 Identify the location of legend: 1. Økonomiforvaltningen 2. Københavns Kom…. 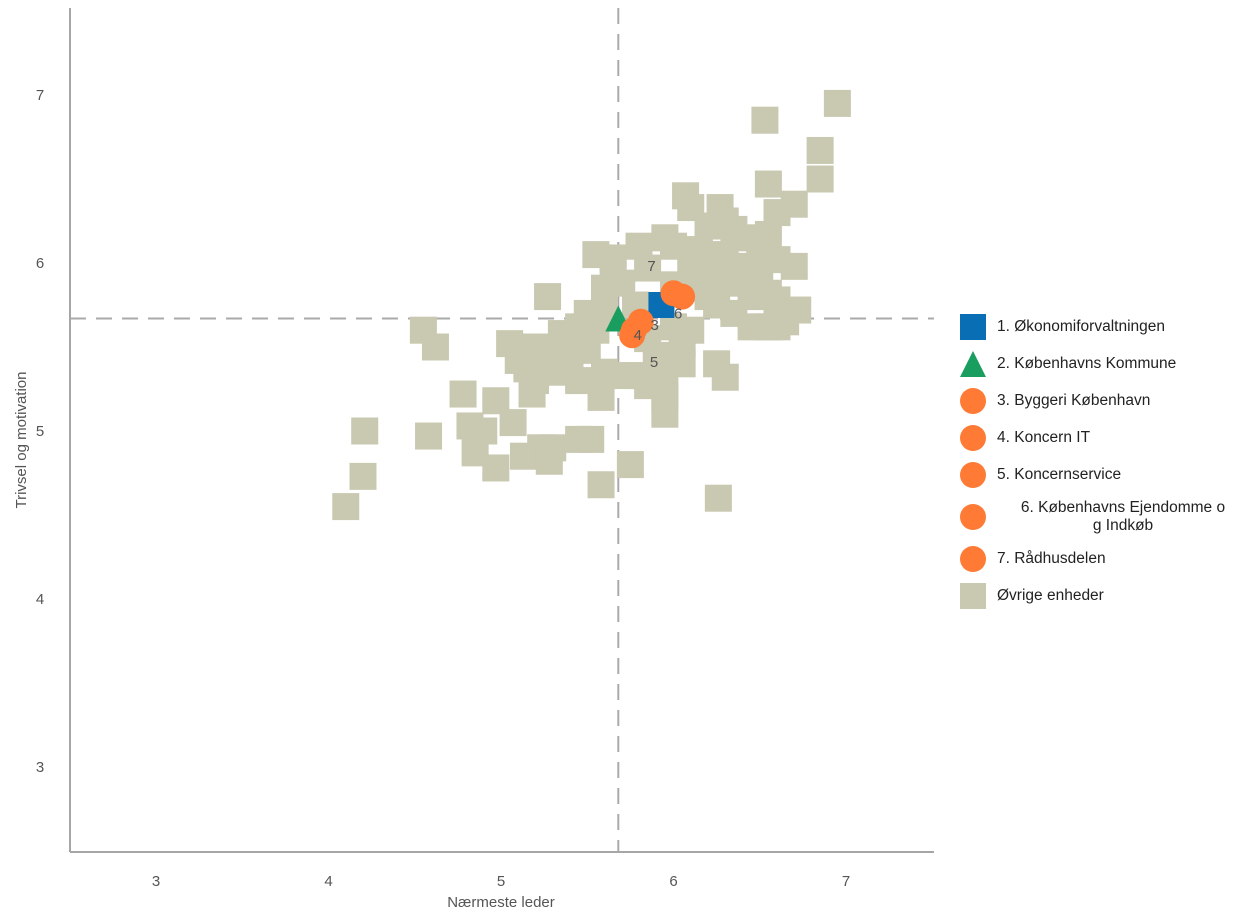
(1104, 467).